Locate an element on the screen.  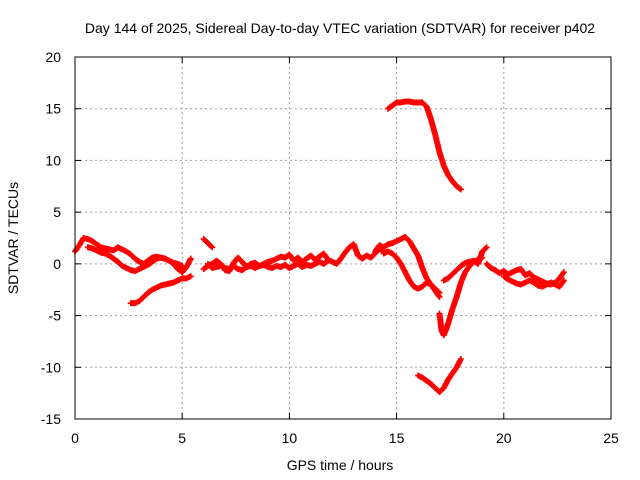
y-tick-label: -15 is located at coordinates (51, 419).